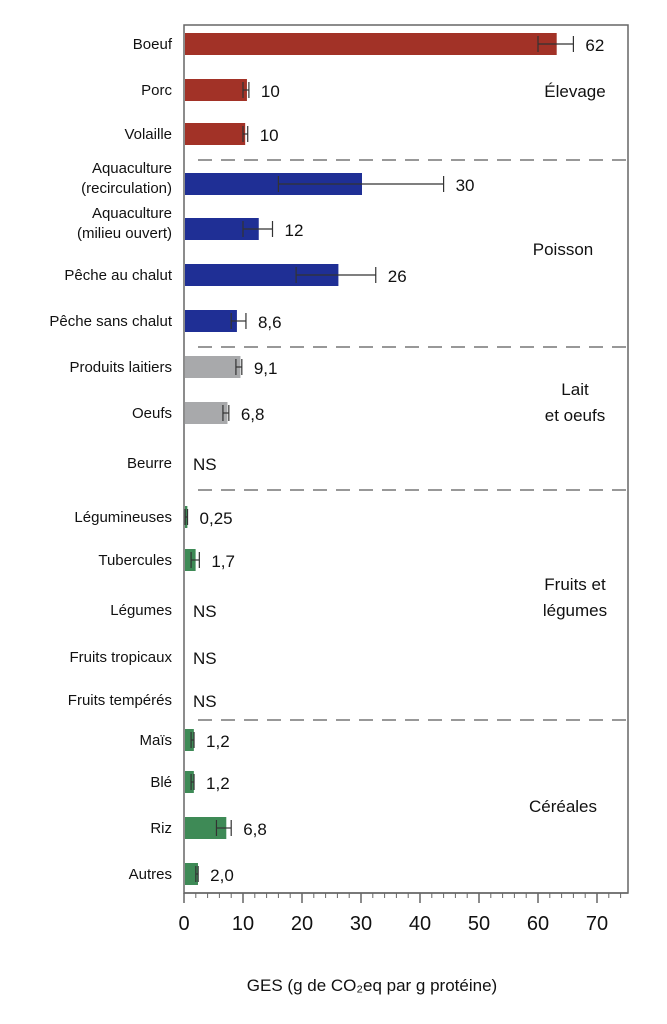  Describe the element at coordinates (161, 828) in the screenshot. I see `category-label: Riz` at that location.